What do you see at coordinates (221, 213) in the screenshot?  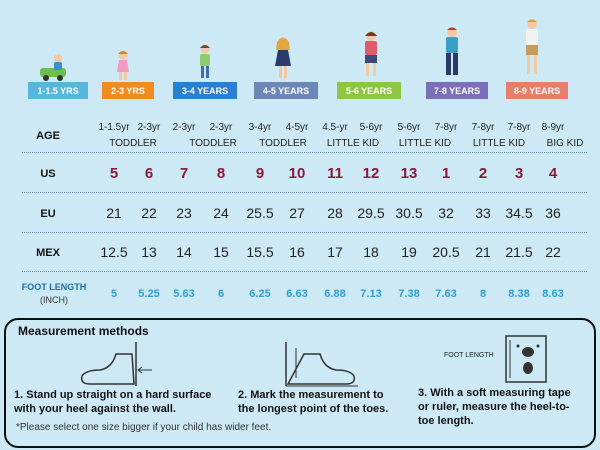 I see `eu-size-value: 24` at bounding box center [221, 213].